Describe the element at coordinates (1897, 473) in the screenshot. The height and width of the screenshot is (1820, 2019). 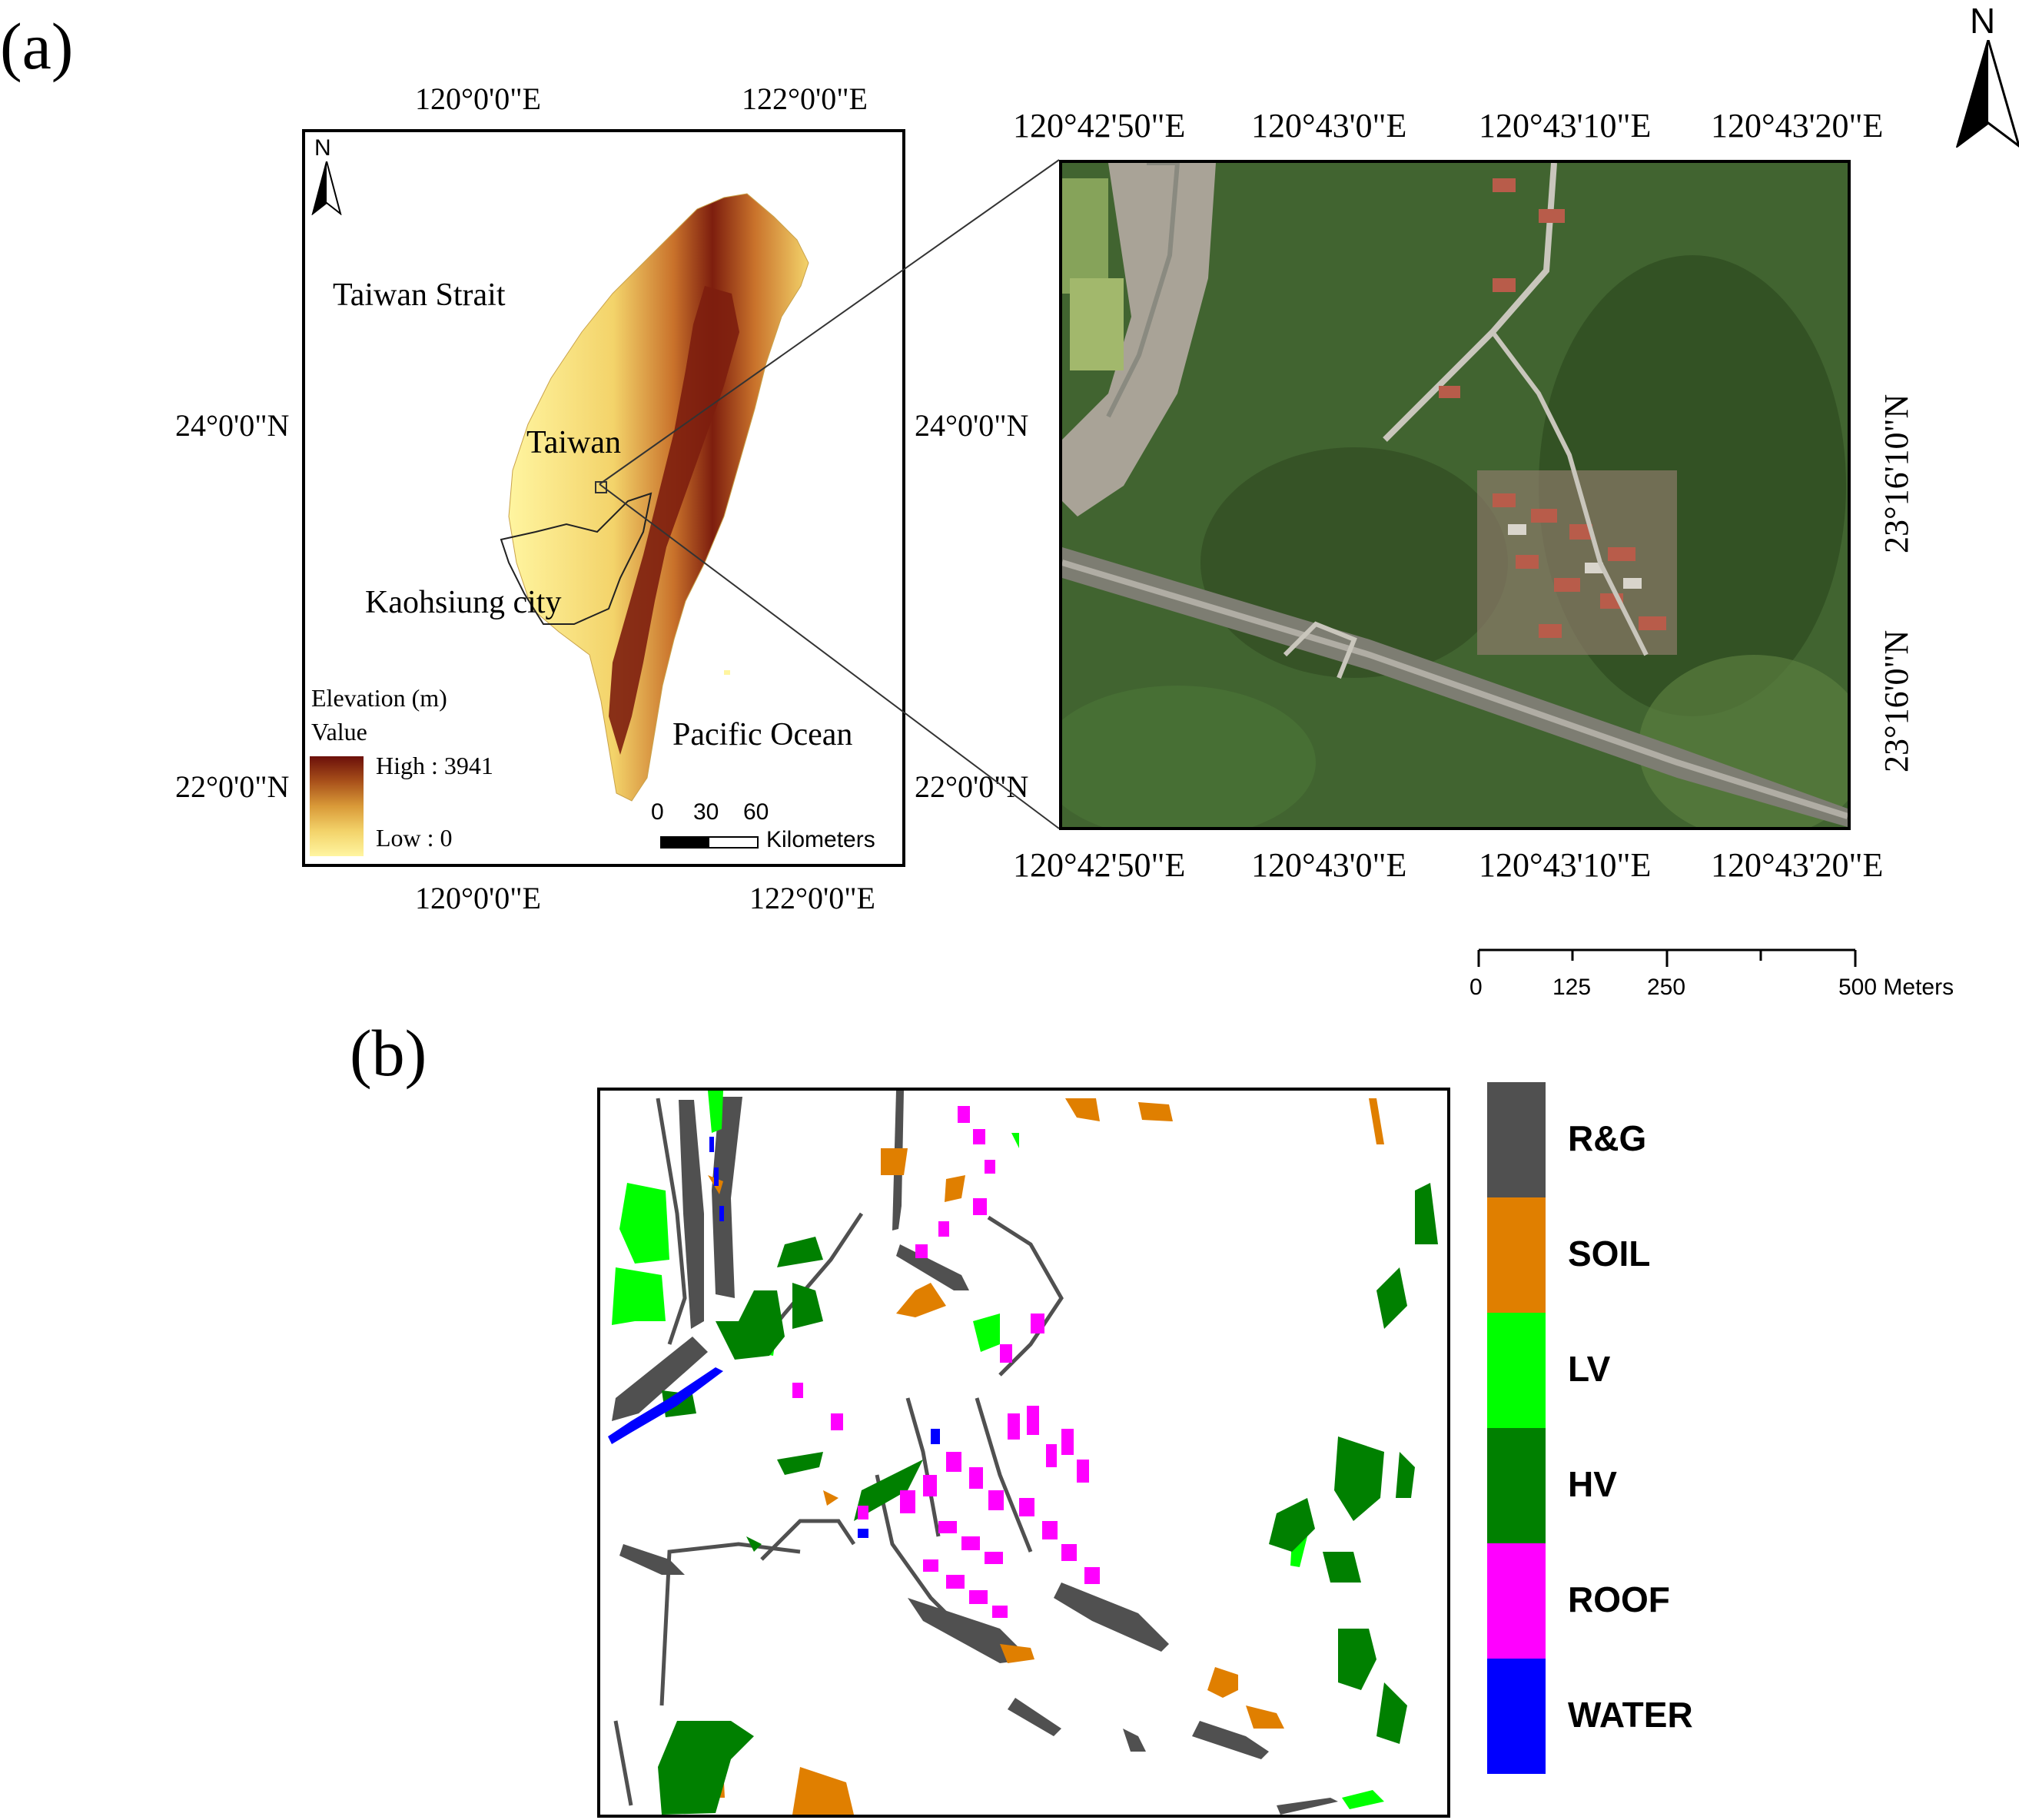
I see `aerial-right-lat-1: 23°16'10"N` at that location.